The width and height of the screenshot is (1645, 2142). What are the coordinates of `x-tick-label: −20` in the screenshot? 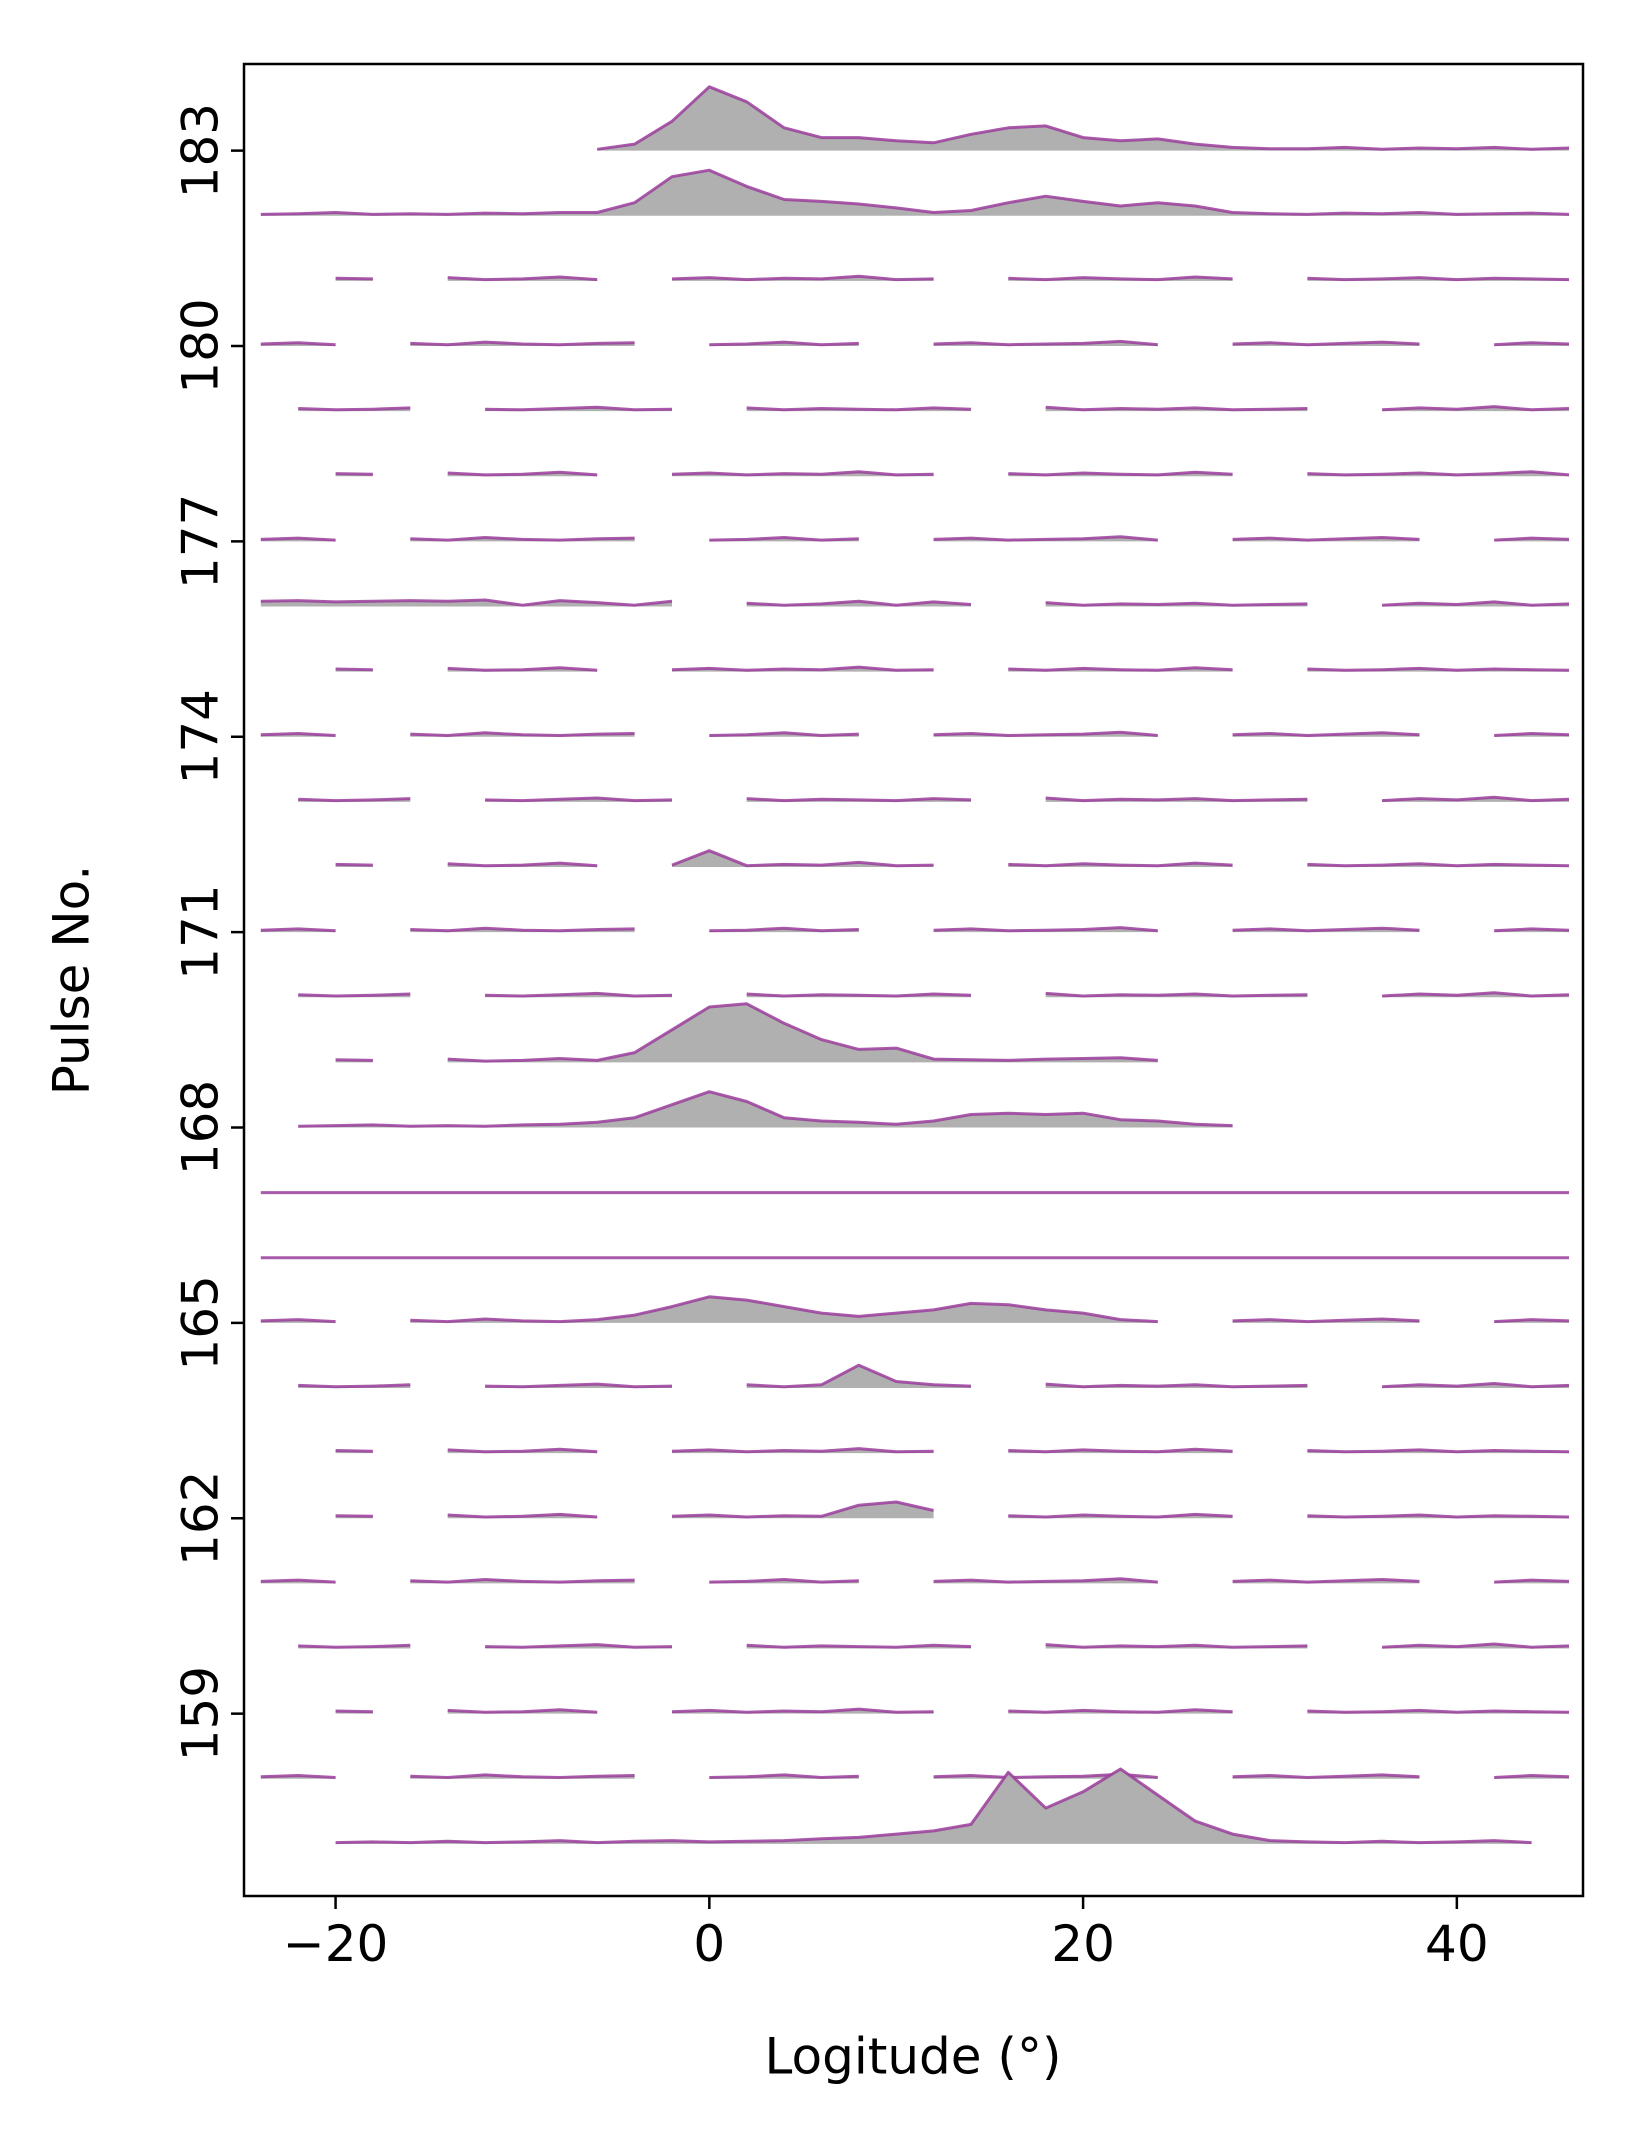 It's located at (336, 1944).